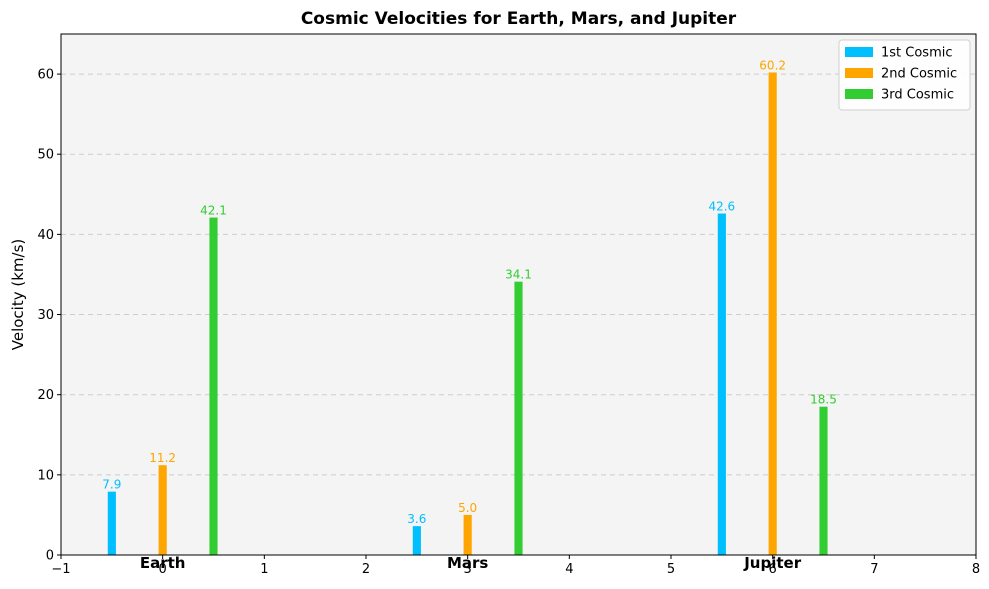 This screenshot has height=589, width=989. I want to click on x-tick-label: 6, so click(773, 569).